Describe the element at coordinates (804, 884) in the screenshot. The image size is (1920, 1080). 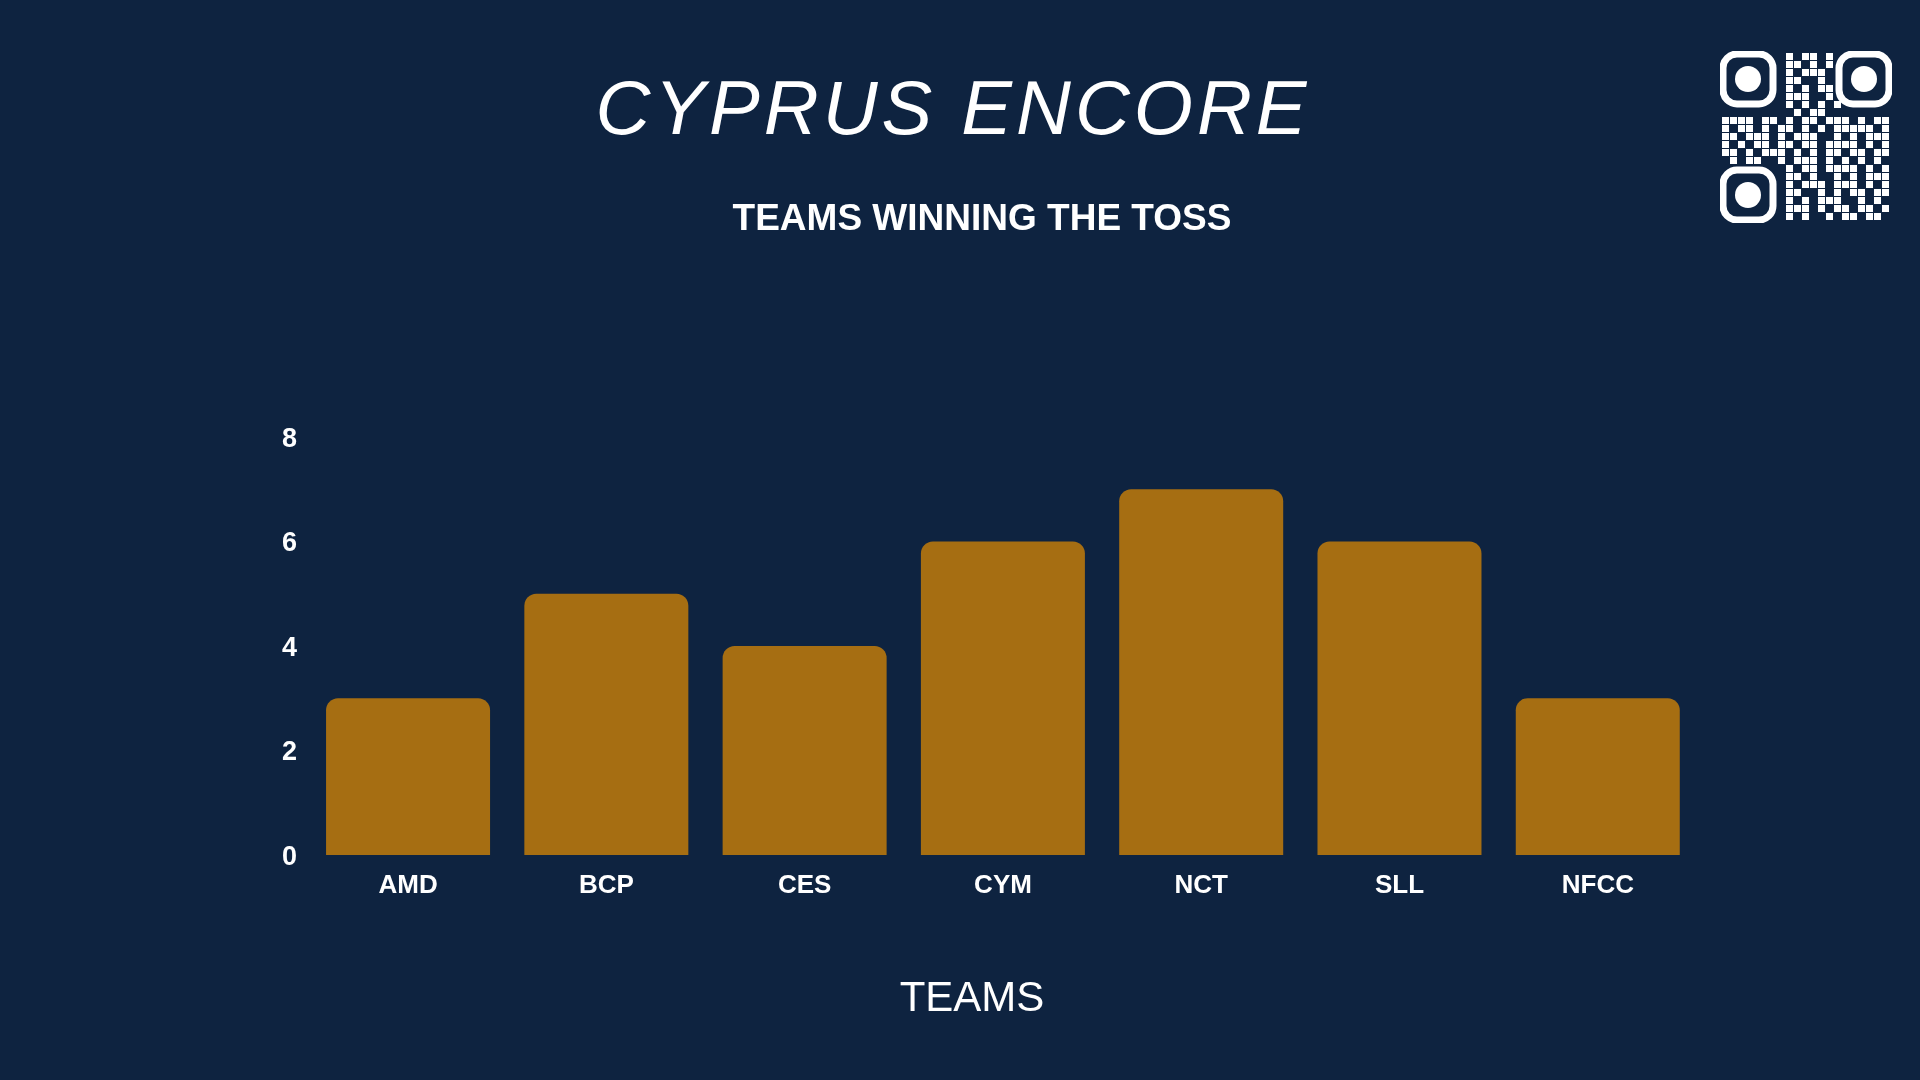
I see `x-tick-label: CES` at that location.